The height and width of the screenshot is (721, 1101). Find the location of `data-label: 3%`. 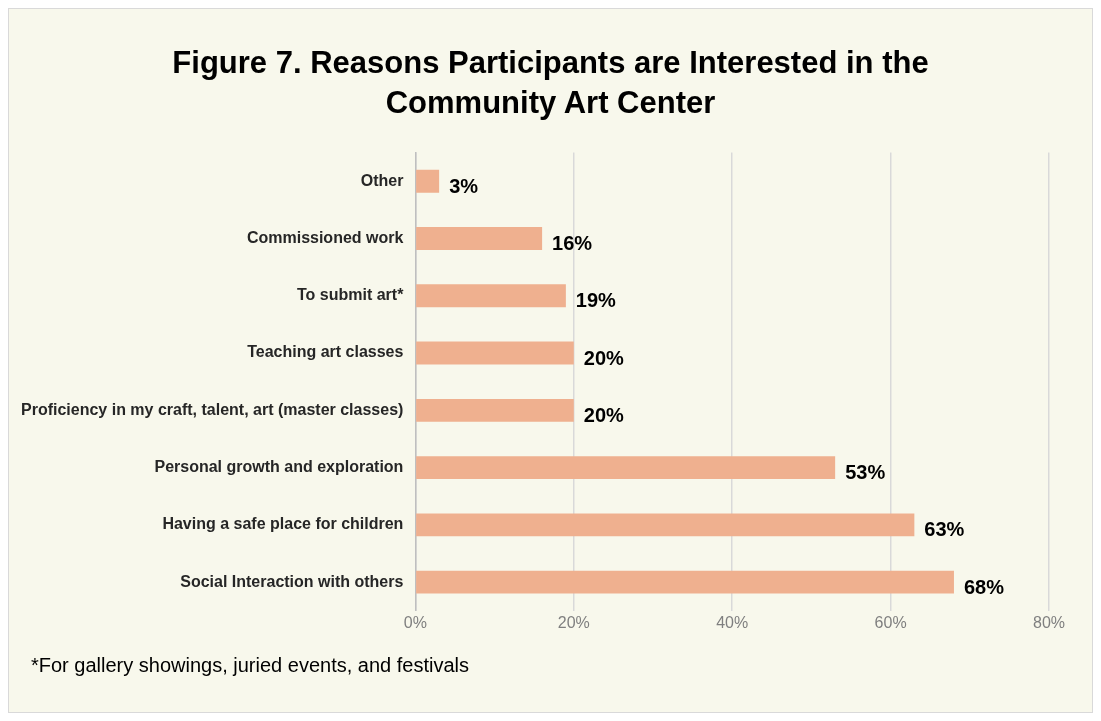

data-label: 3% is located at coordinates (464, 185).